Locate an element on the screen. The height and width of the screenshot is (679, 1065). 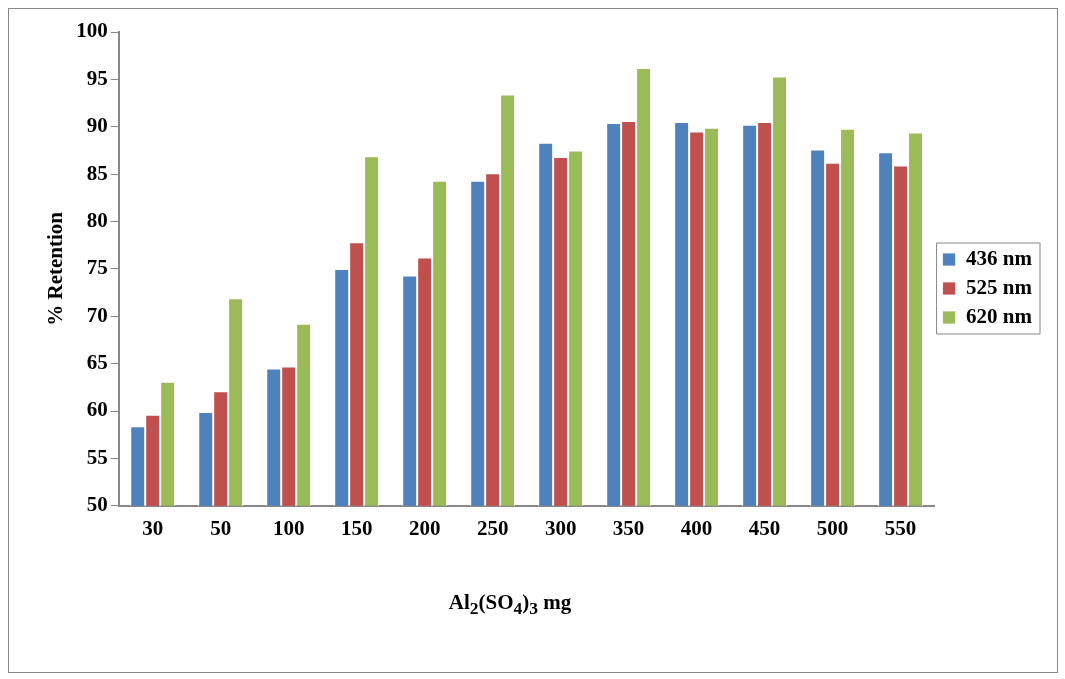
y-tick-label: 100 is located at coordinates (92, 30).